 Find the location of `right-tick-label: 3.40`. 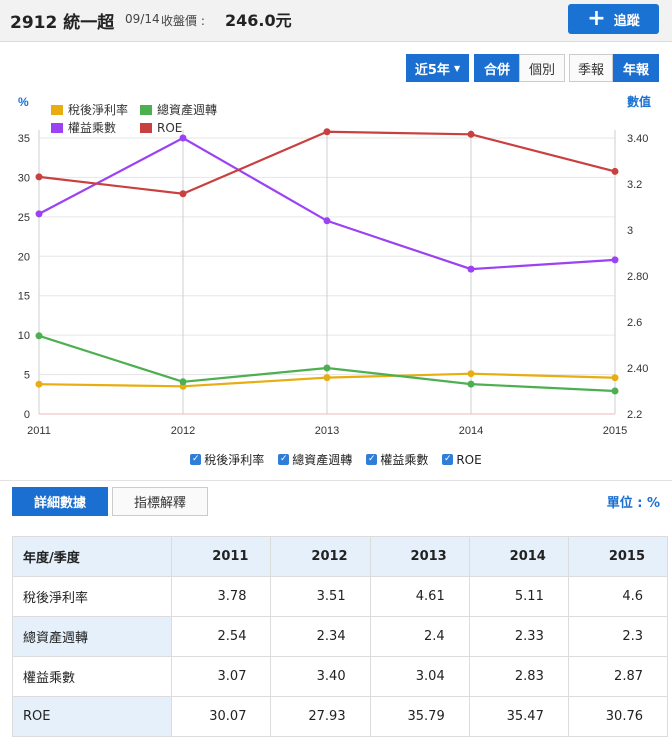

right-tick-label: 3.40 is located at coordinates (637, 139).